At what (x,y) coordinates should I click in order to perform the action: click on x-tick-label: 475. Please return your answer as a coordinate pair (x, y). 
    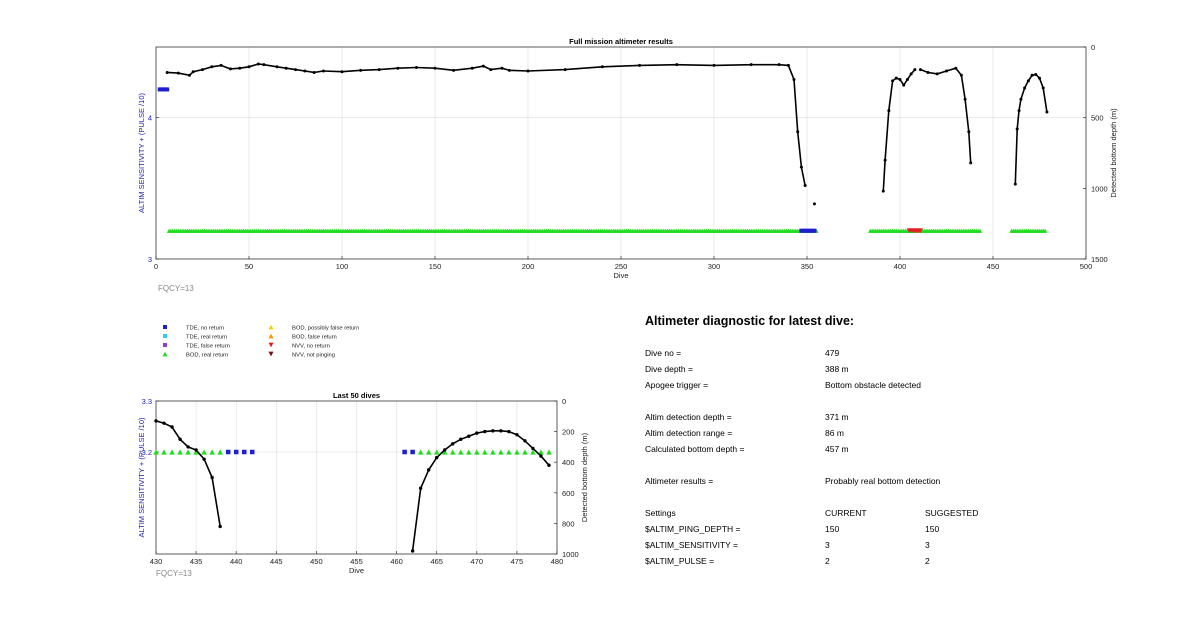
    Looking at the image, I should click on (517, 561).